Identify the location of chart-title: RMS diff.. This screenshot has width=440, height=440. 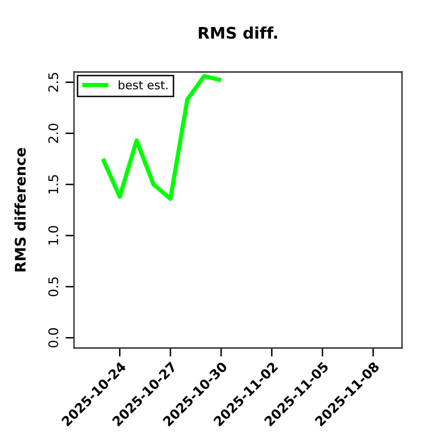
(237, 32).